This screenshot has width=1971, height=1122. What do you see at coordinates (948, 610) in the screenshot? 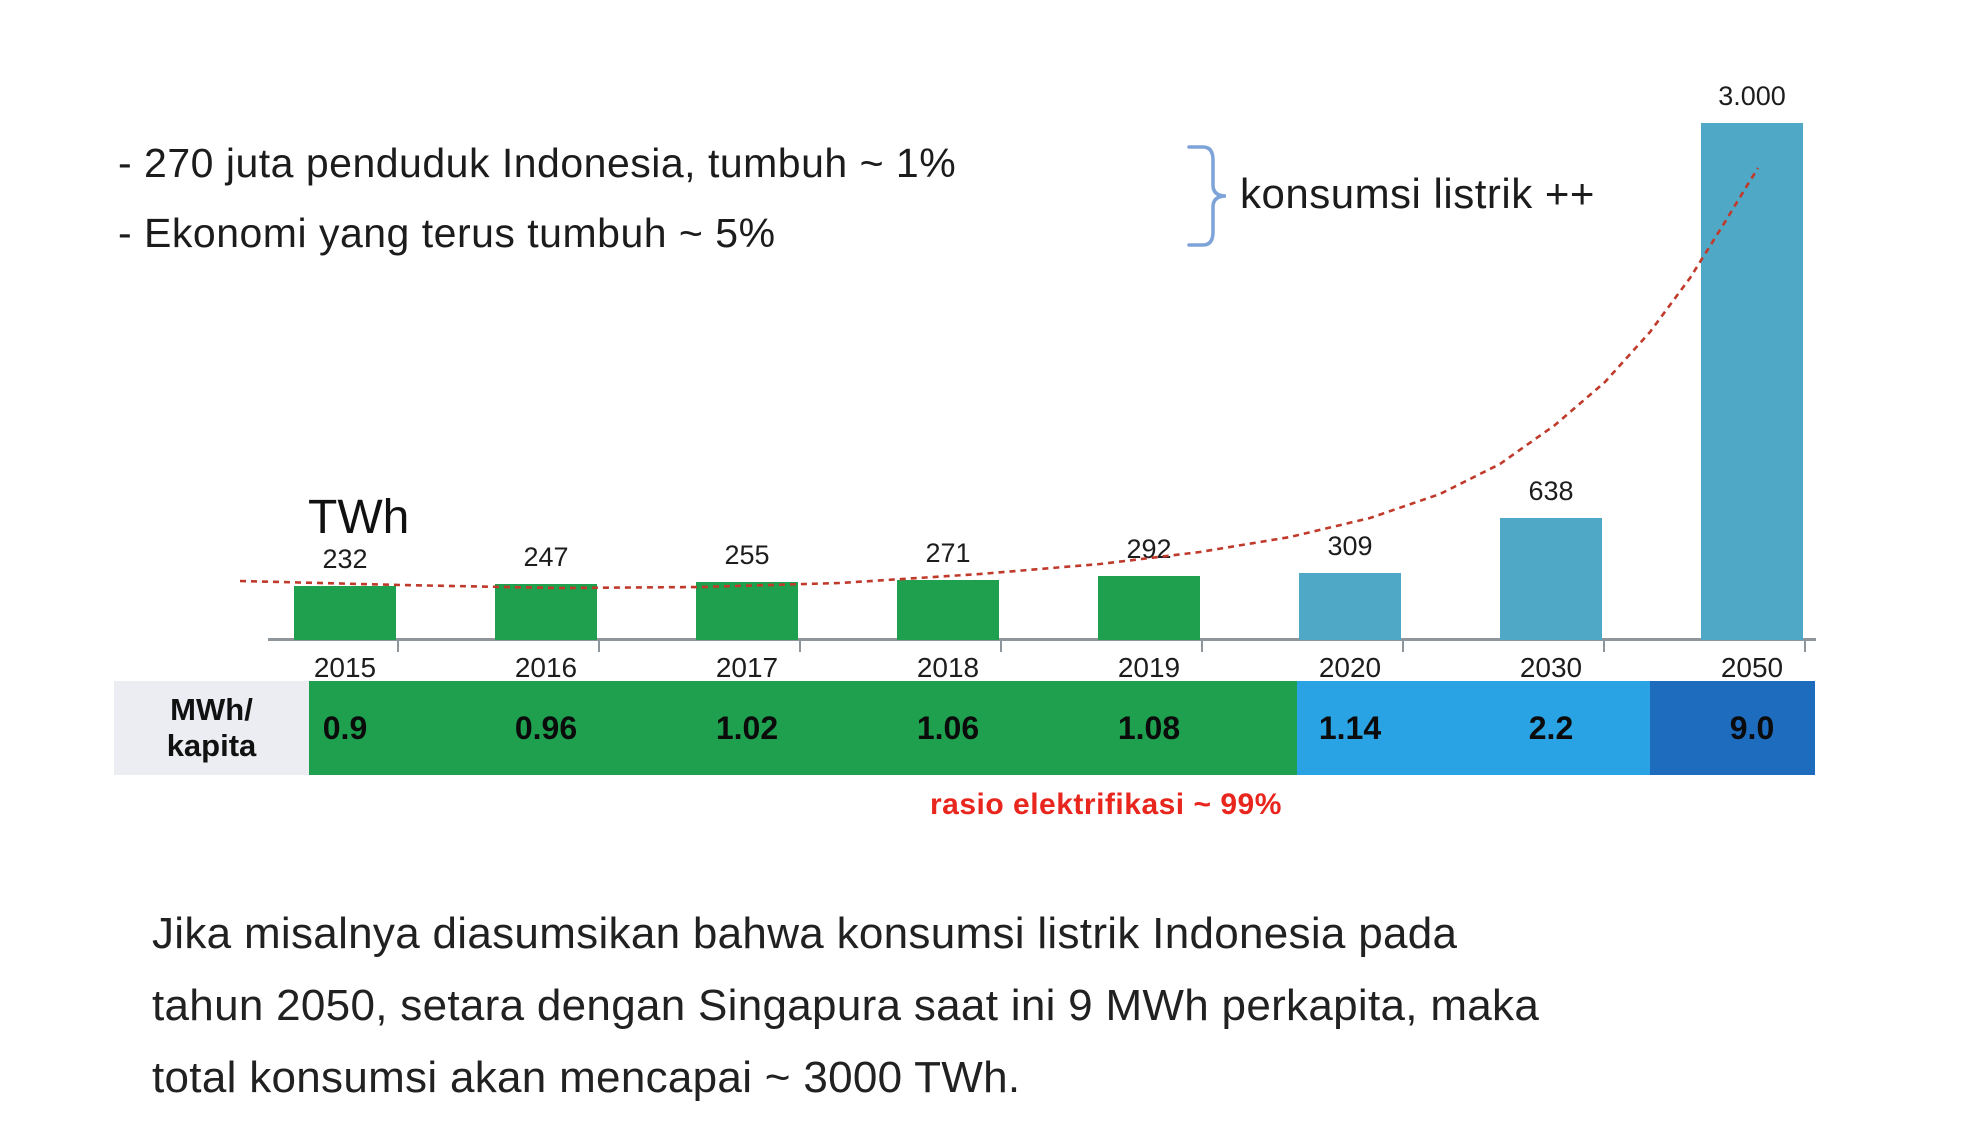
I see `bar-2018` at bounding box center [948, 610].